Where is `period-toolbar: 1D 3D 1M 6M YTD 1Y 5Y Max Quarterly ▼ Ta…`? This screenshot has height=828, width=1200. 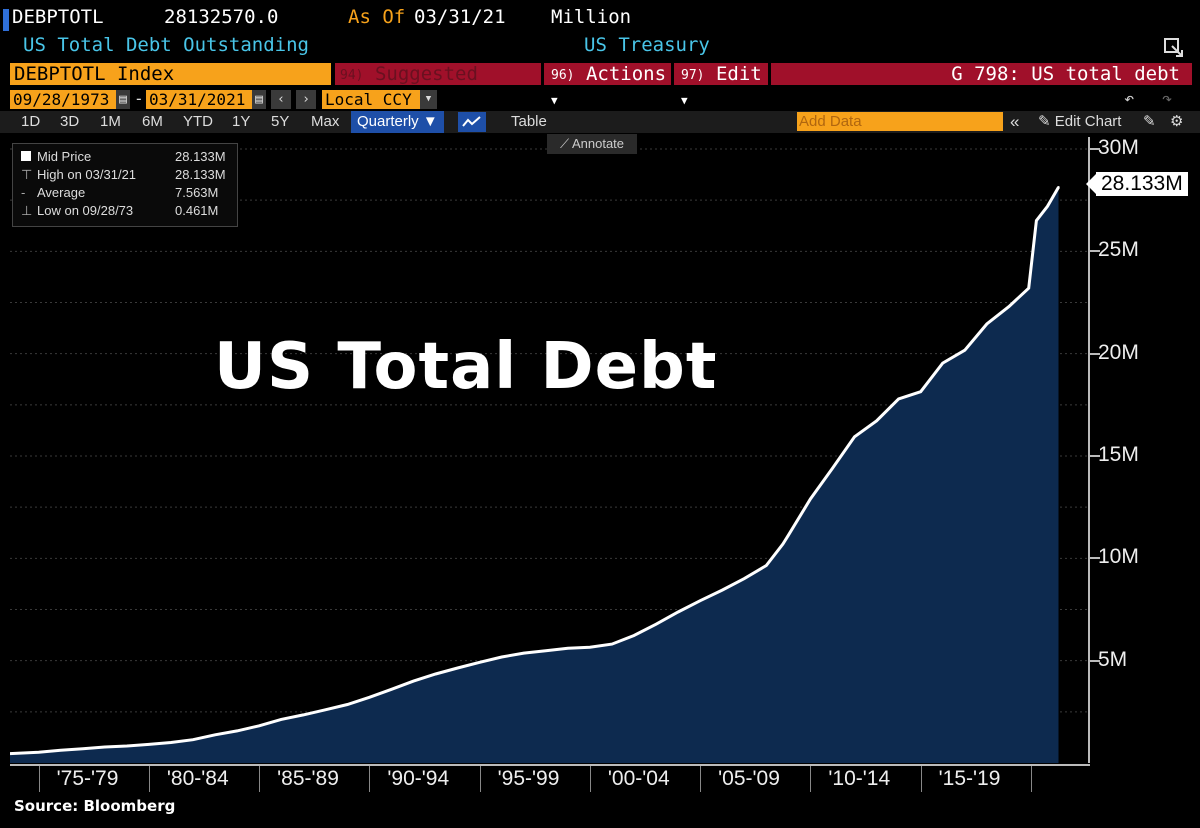 period-toolbar: 1D 3D 1M 6M YTD 1Y 5Y Max Quarterly ▼ Ta… is located at coordinates (600, 122).